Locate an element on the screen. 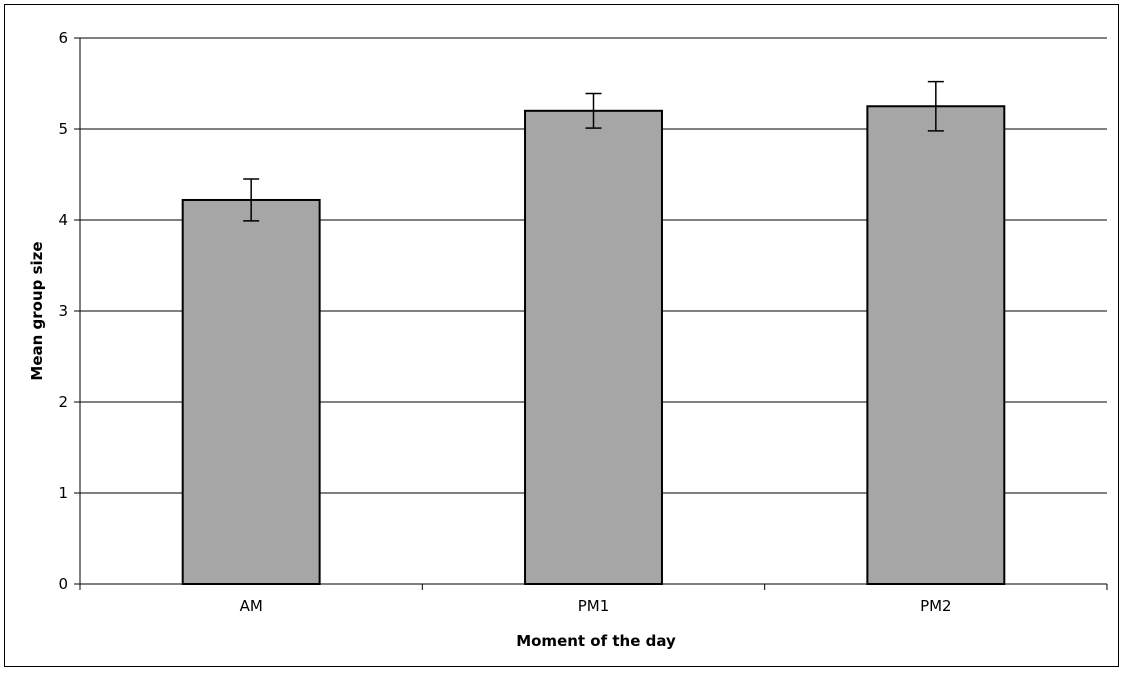 This screenshot has height=675, width=1126. y-tick-label: 0 is located at coordinates (63, 584).